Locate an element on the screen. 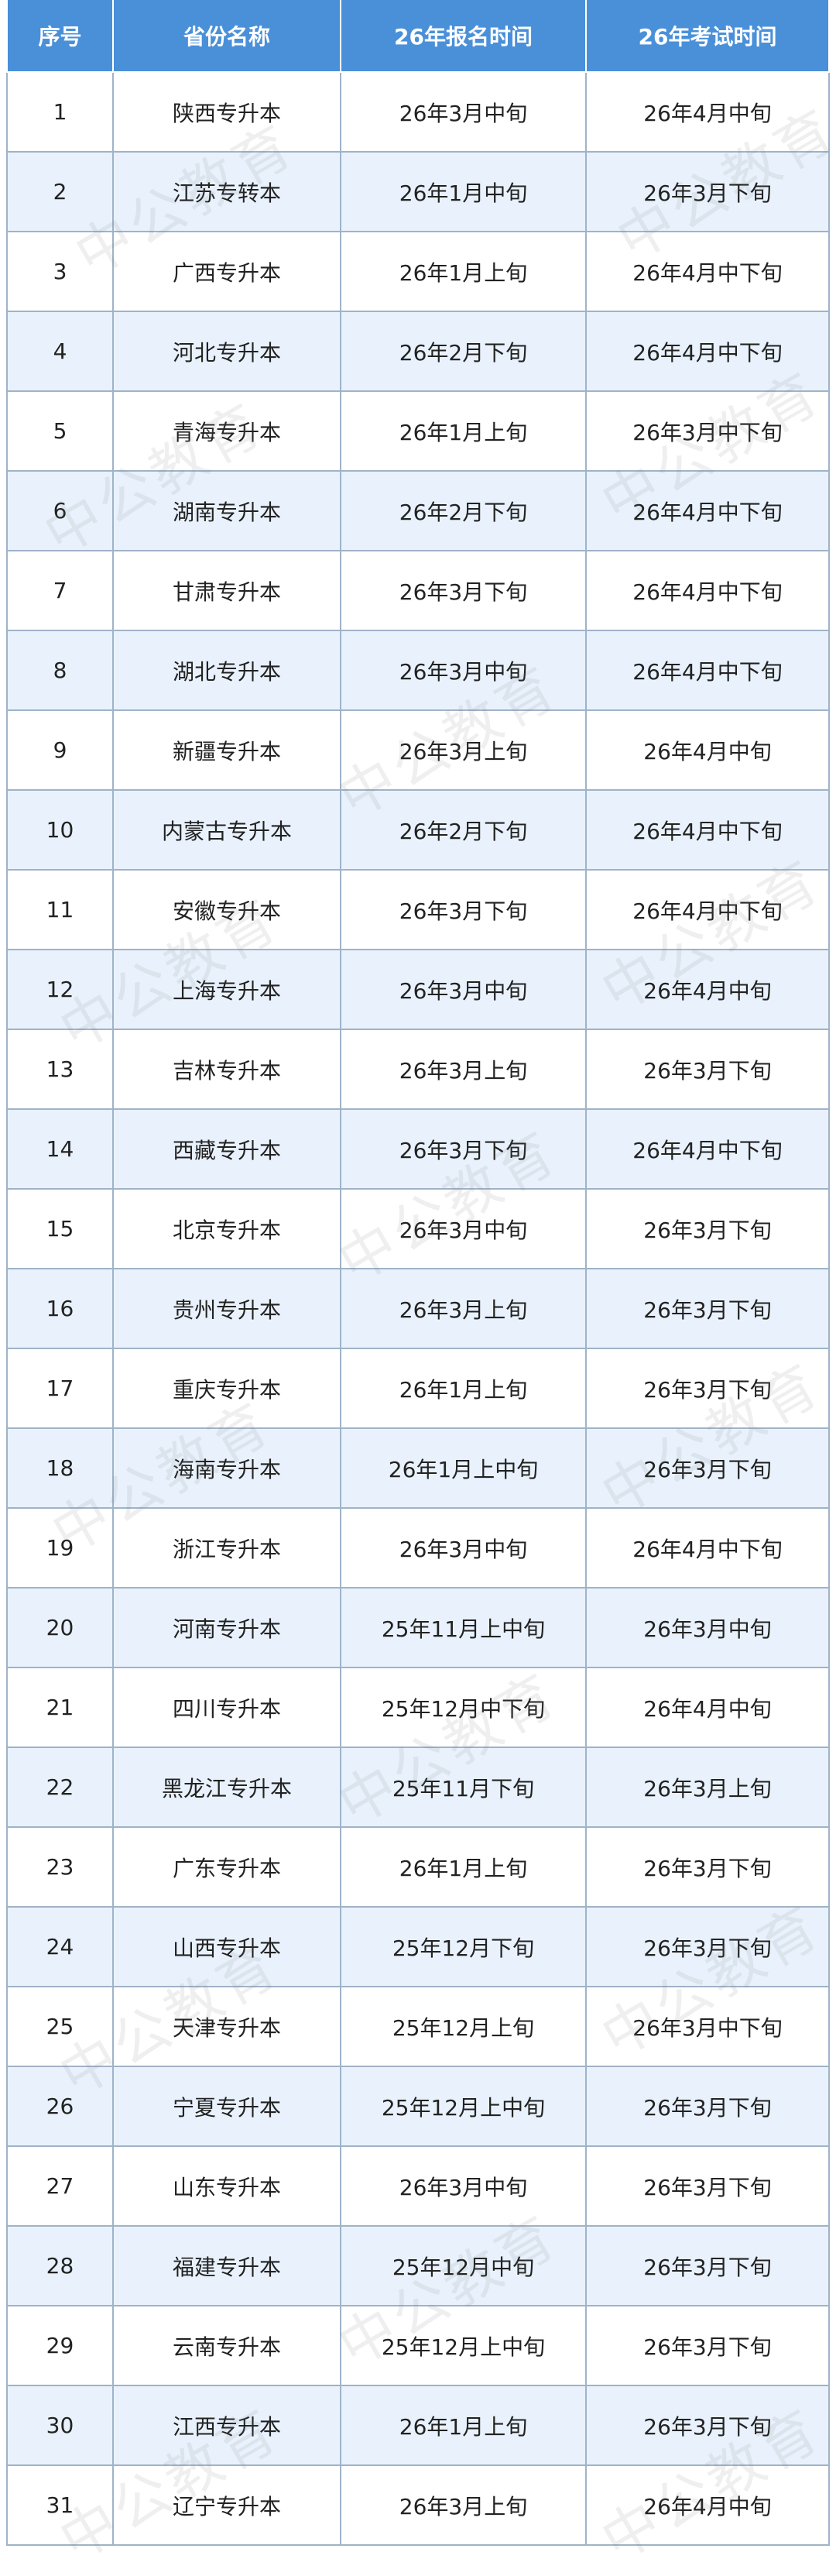 The width and height of the screenshot is (836, 2576). table-cell: 山东专升本 is located at coordinates (227, 2187).